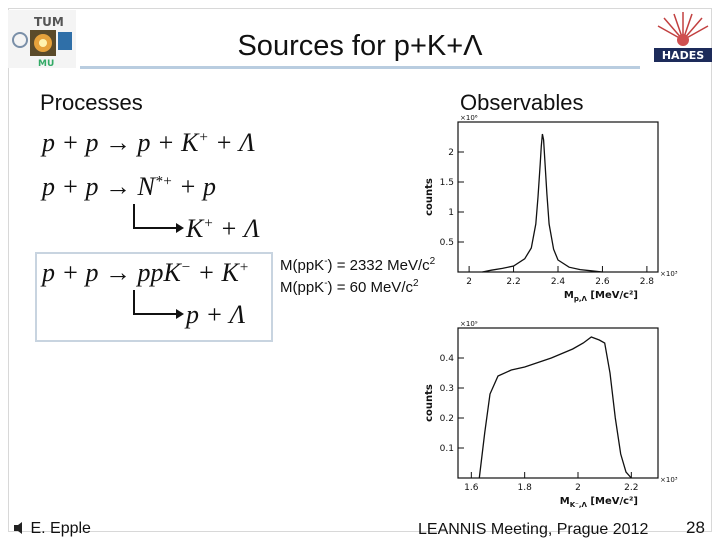 The width and height of the screenshot is (720, 540). What do you see at coordinates (91, 102) in the screenshot?
I see `processes-heading: Processes` at bounding box center [91, 102].